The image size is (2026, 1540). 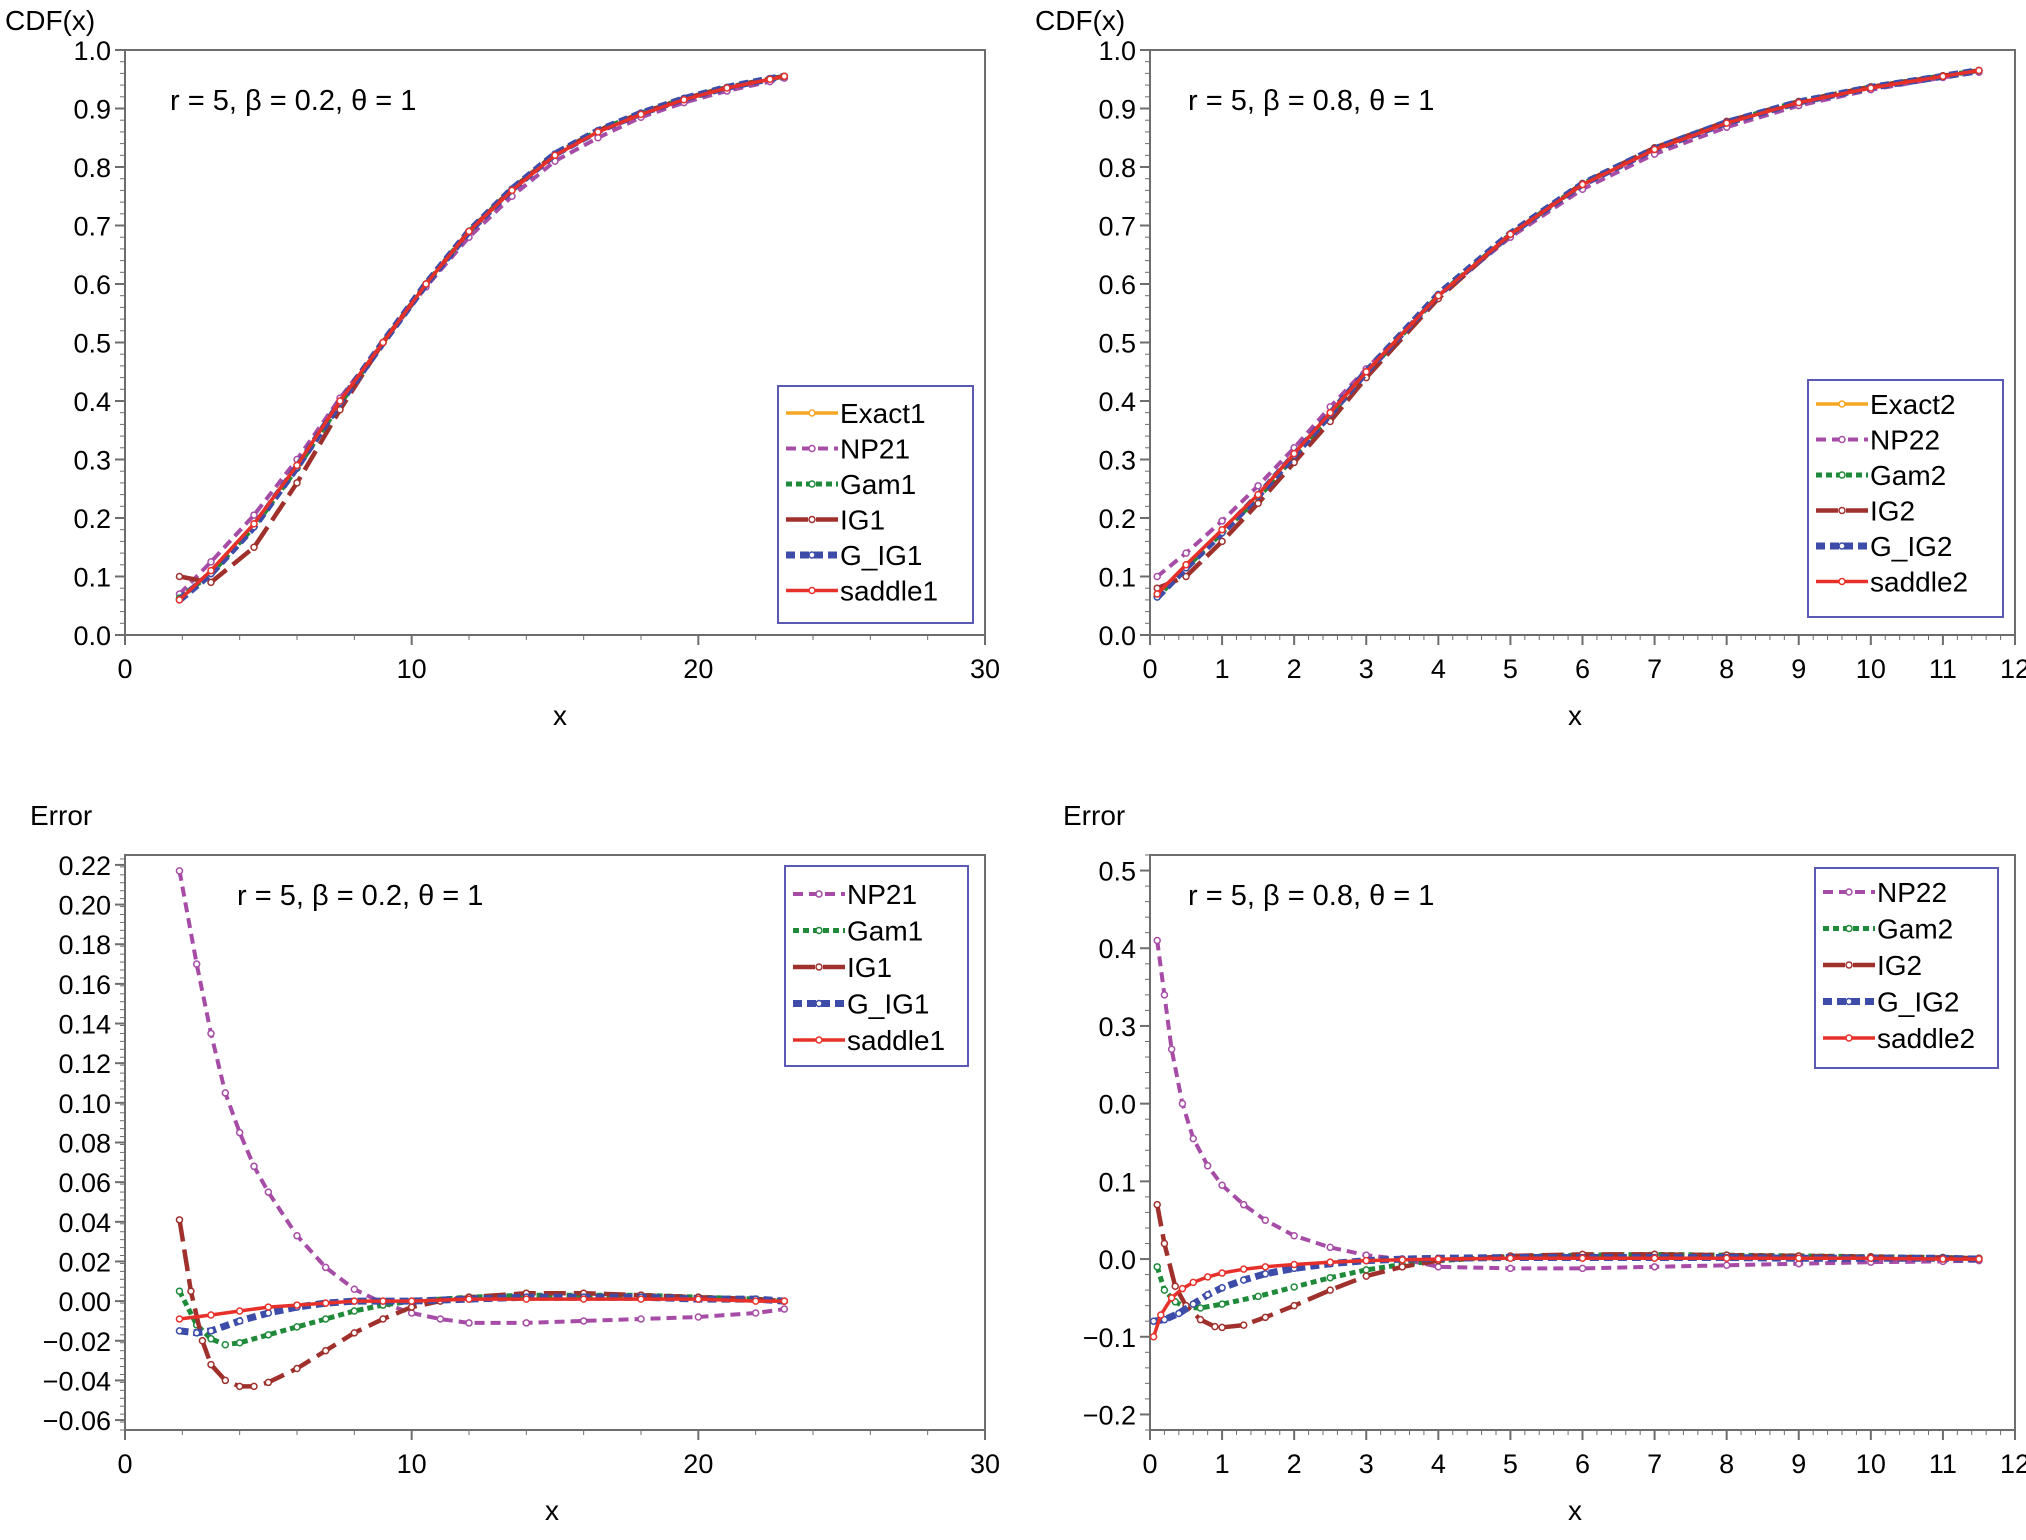 I want to click on x-tick-label: 7, so click(x=1654, y=669).